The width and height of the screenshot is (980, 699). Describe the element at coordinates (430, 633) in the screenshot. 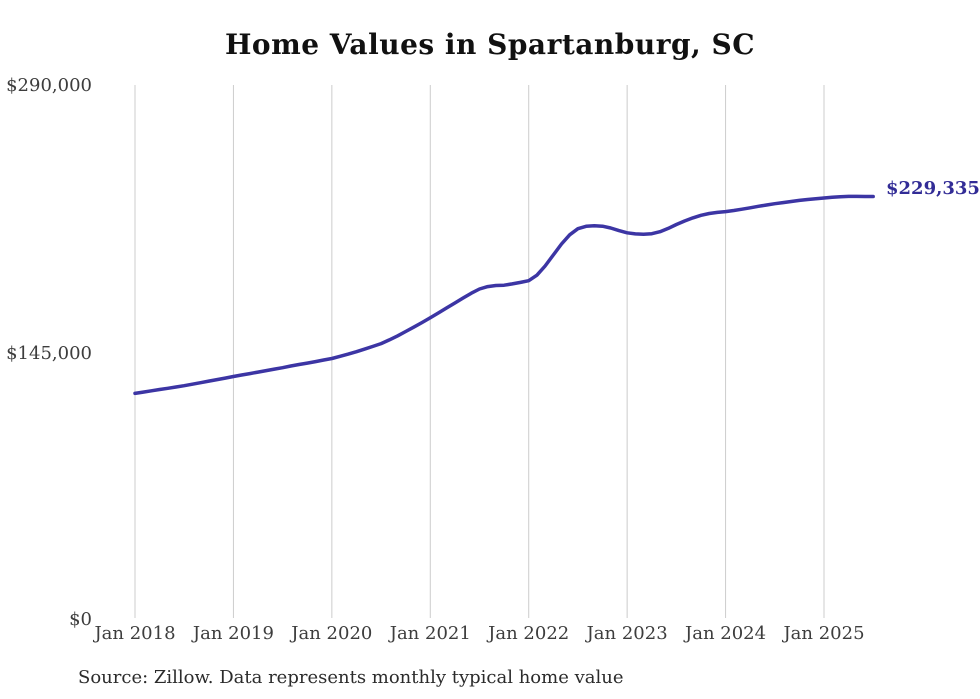

I see `x-tick-label: Jan 2021` at that location.